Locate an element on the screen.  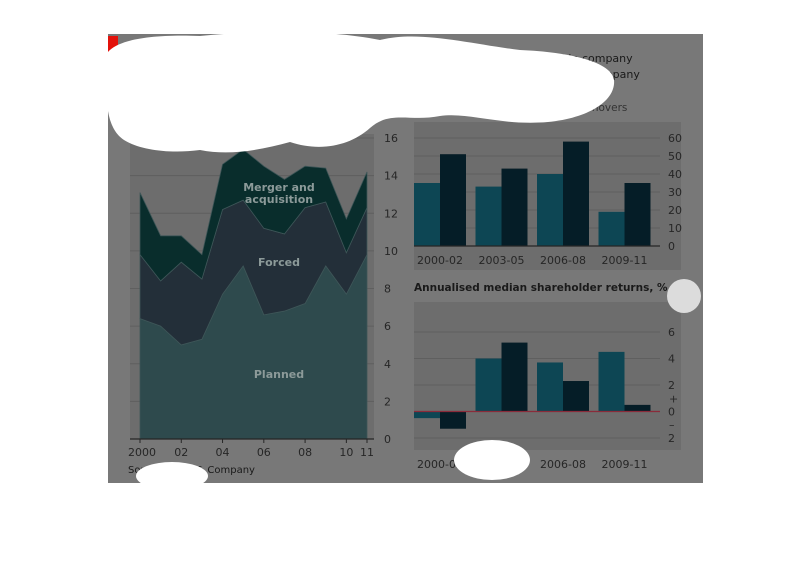
forced-annotation: Forced is located at coordinates (279, 262).